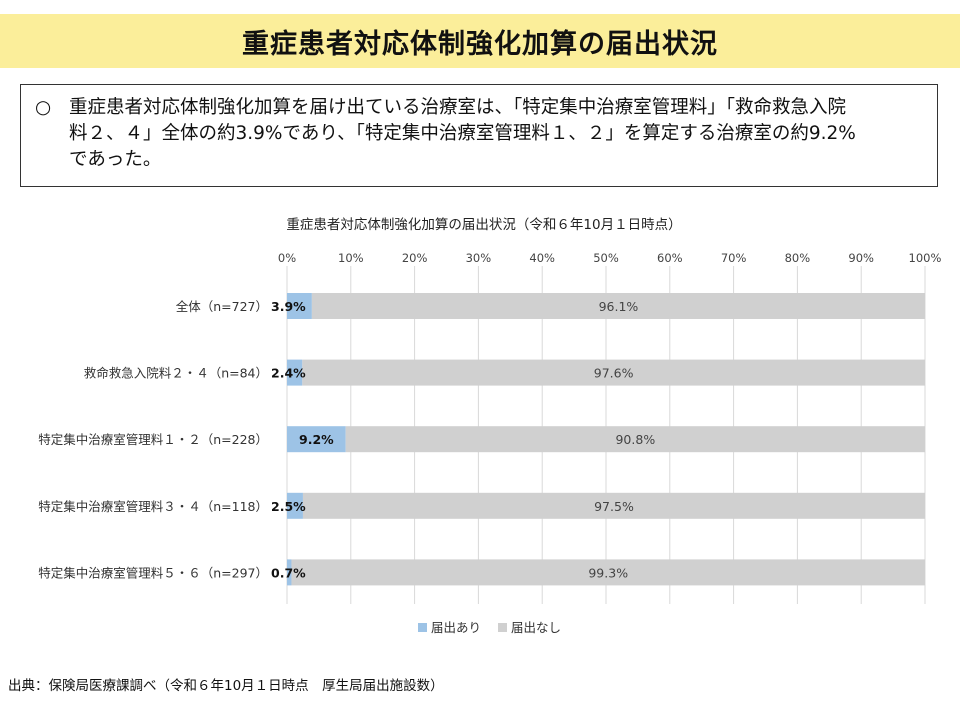 This screenshot has height=720, width=960. I want to click on x-tick-label: 80%, so click(798, 258).